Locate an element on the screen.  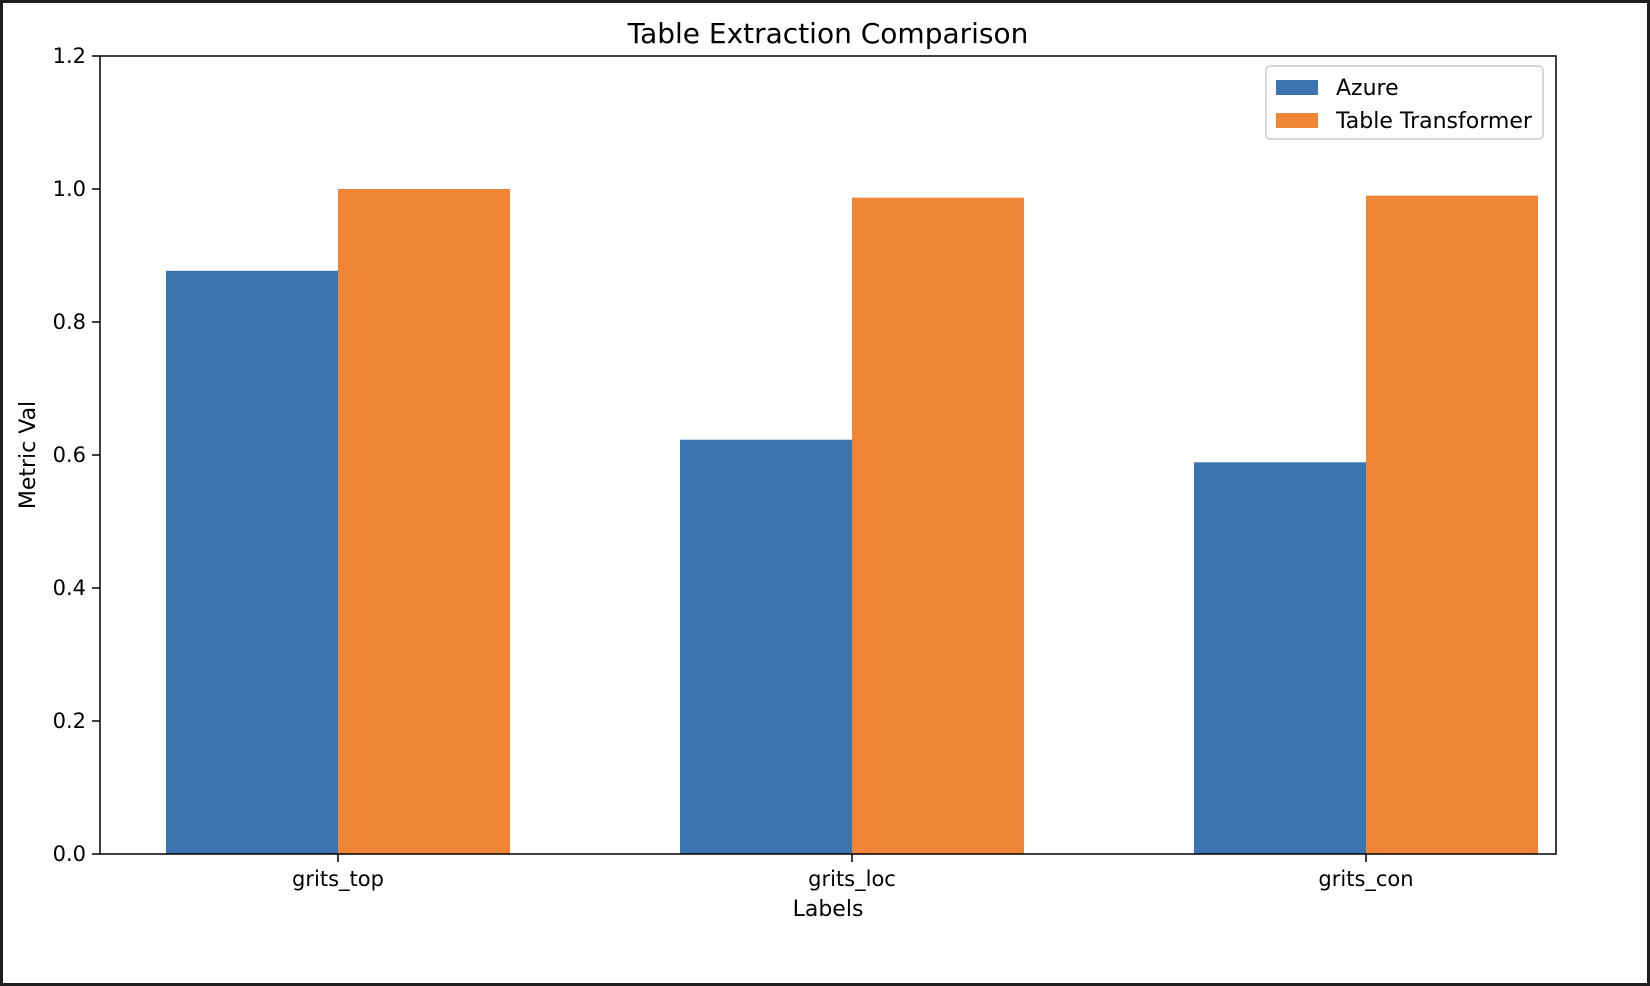
bar-table-transformer-grits-top is located at coordinates (424, 521).